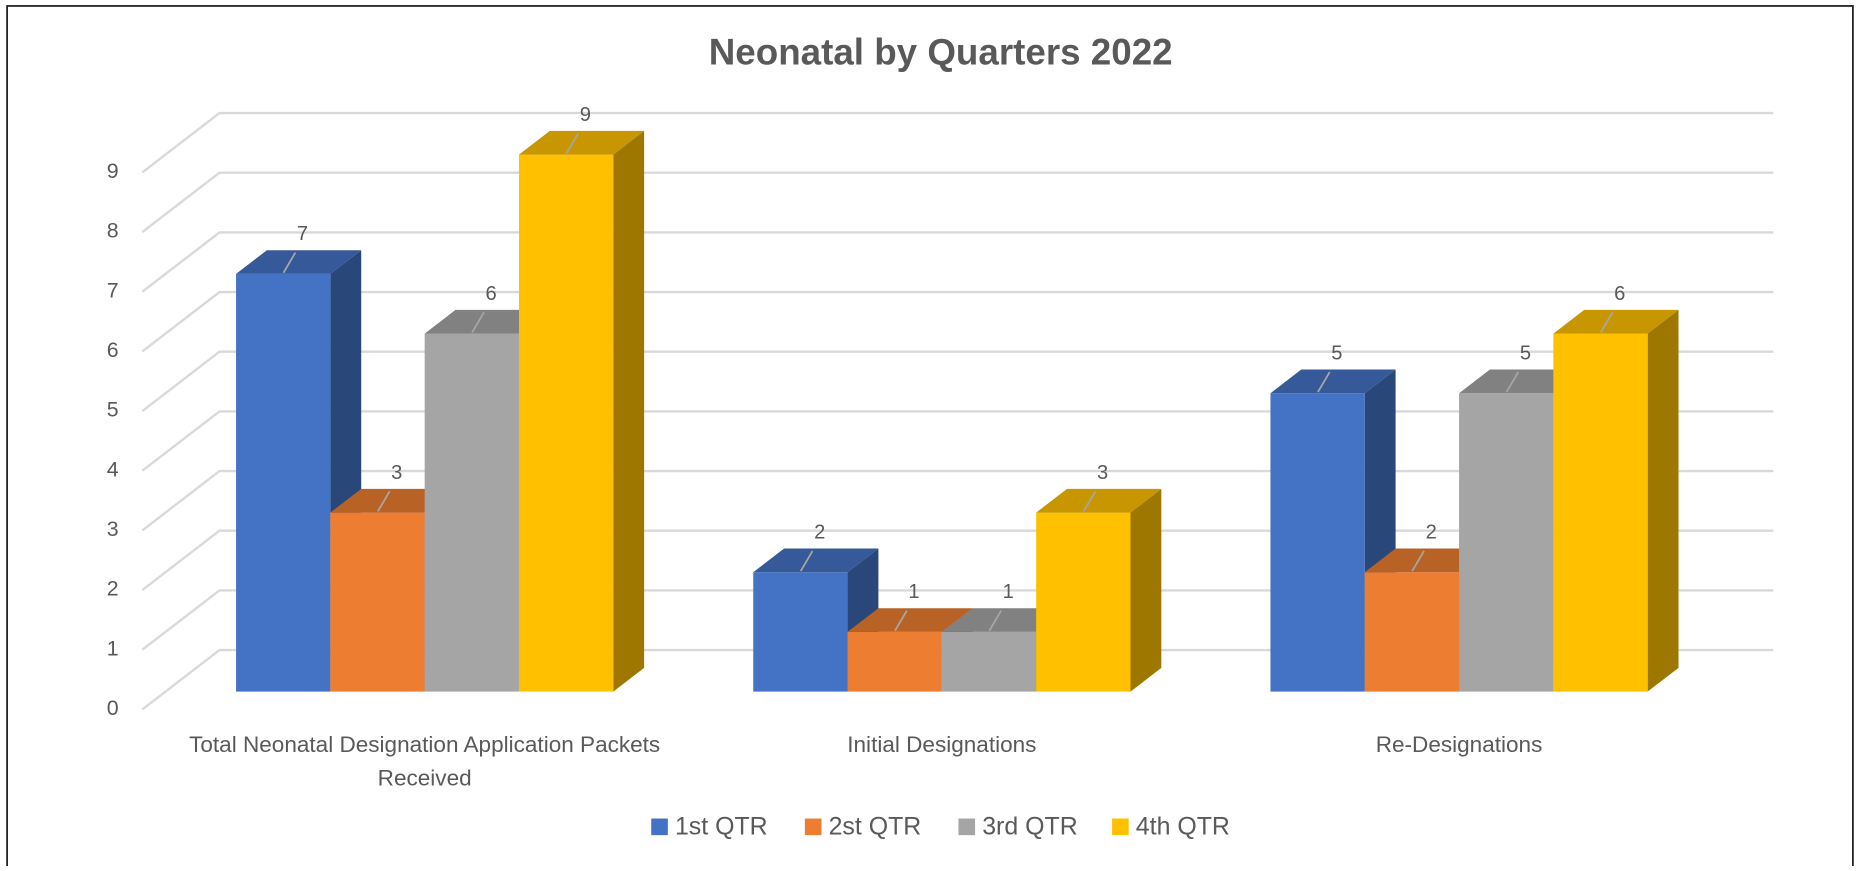 The height and width of the screenshot is (871, 1860). I want to click on y-tick-label: 4, so click(113, 469).